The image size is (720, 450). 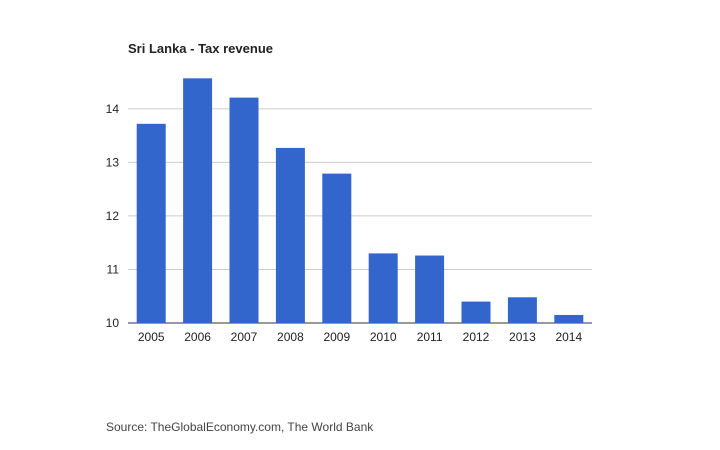 I want to click on x-tick-label: 2008, so click(x=290, y=337).